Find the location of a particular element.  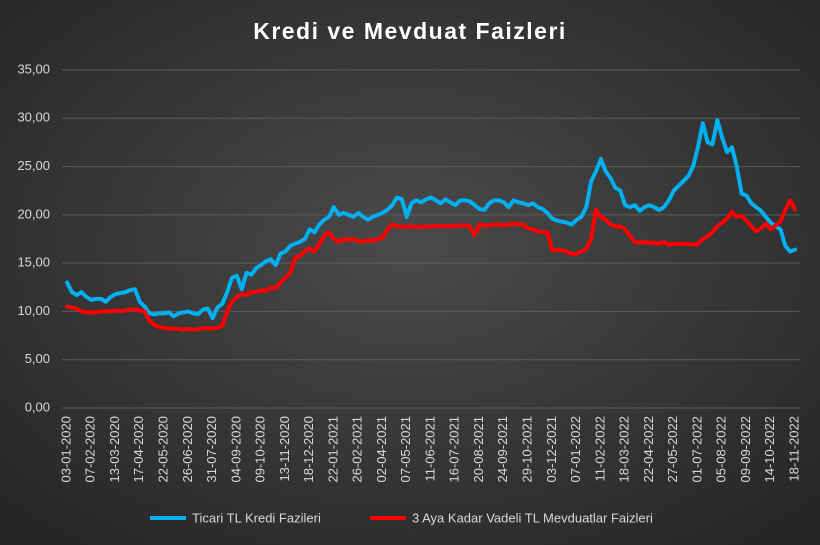

y-tick-label: 25,00 is located at coordinates (33, 165).